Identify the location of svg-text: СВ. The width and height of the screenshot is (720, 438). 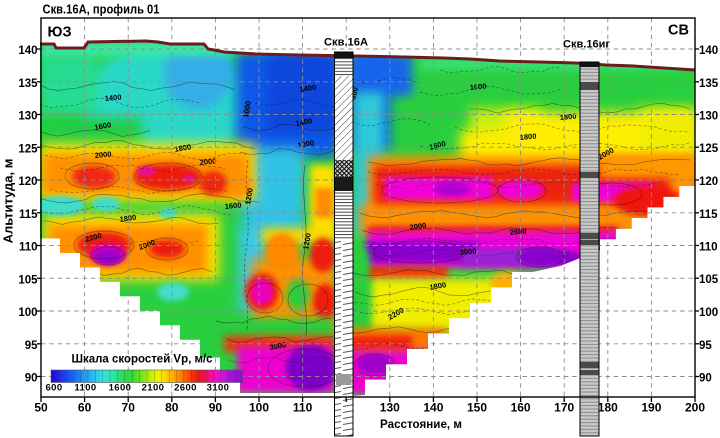
(678, 31).